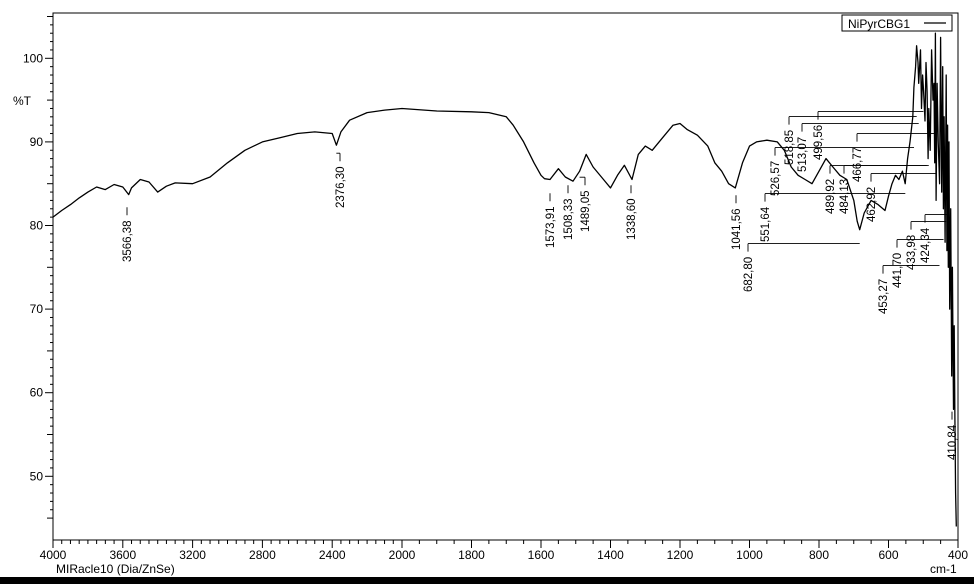 The width and height of the screenshot is (974, 584). I want to click on peak-label: 1508,33, so click(569, 219).